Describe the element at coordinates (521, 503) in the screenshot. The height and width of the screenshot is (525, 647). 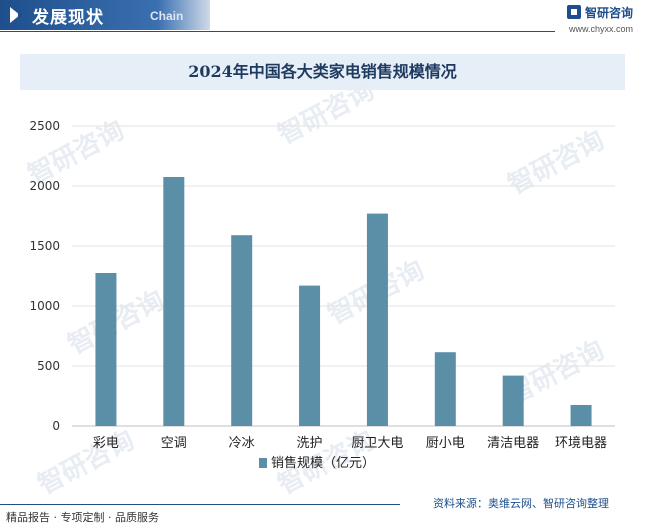
I see `source-note: 资料来源：奥维云网、智研咨询整理` at that location.